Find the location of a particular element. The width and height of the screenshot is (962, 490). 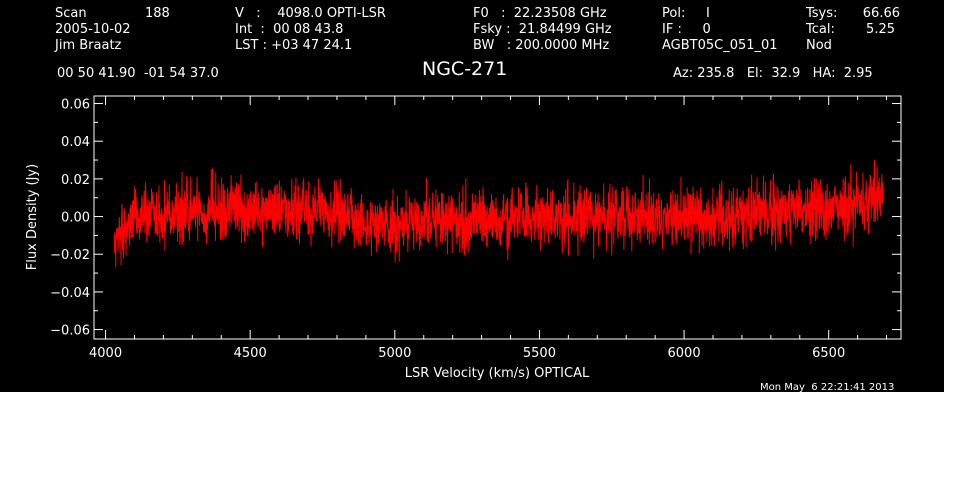

x-tick-label: 6500 is located at coordinates (828, 353).